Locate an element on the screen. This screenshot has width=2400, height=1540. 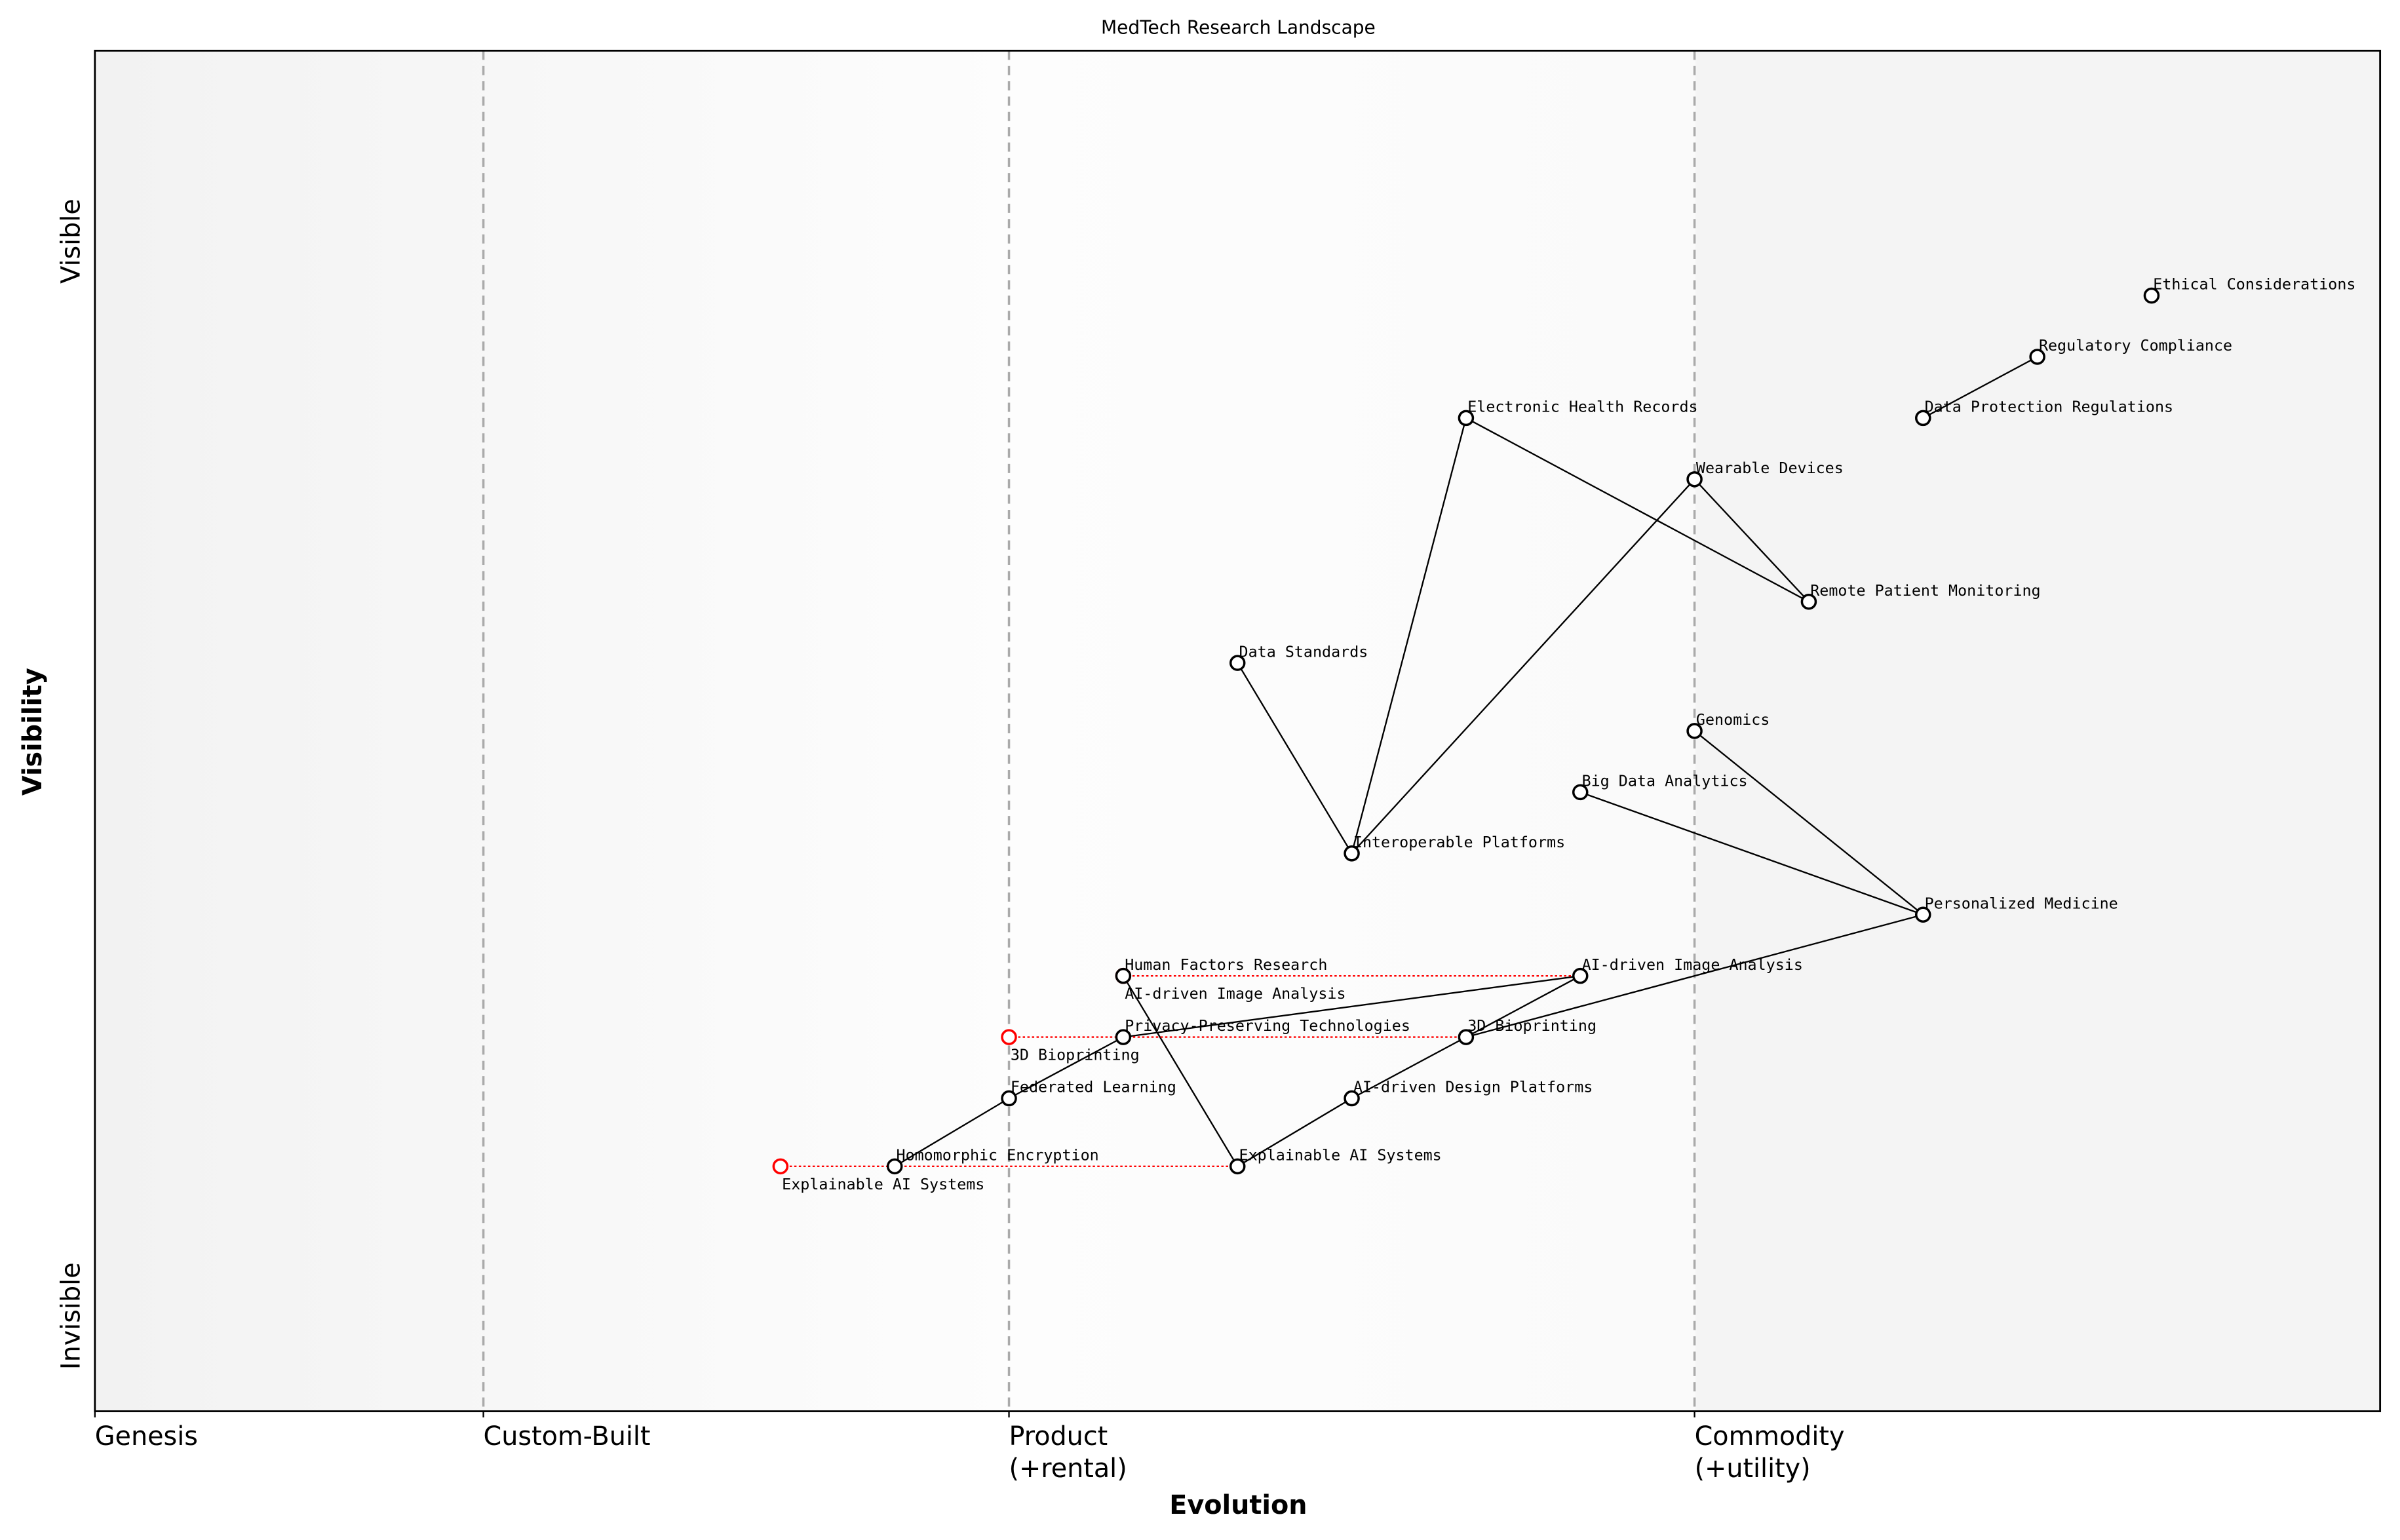
component-label: AI-driven Image Analysis is located at coordinates (1692, 964).